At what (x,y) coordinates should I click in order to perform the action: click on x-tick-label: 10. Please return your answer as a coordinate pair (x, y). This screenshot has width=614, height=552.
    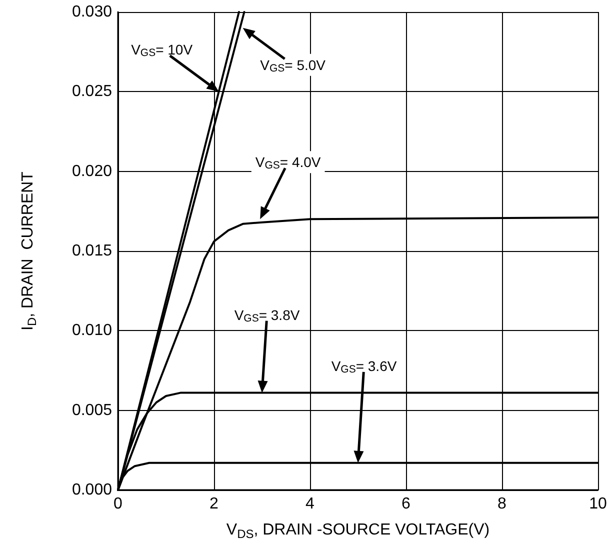
    Looking at the image, I should click on (598, 504).